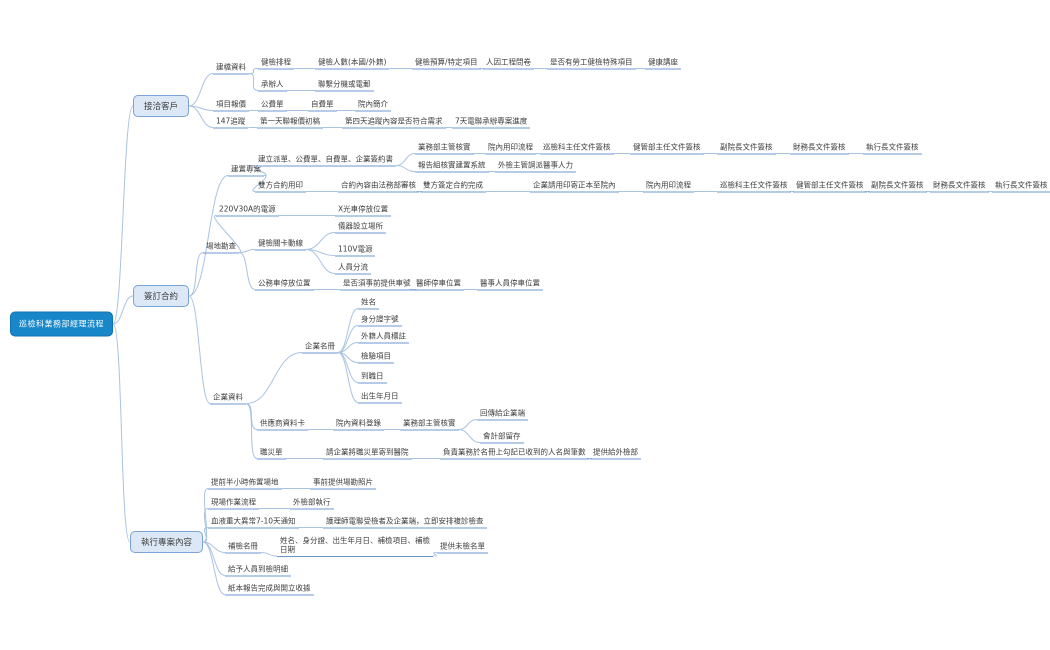  What do you see at coordinates (380, 397) in the screenshot?
I see `mindmap-node-2-3-1-6: 出生年月日` at bounding box center [380, 397].